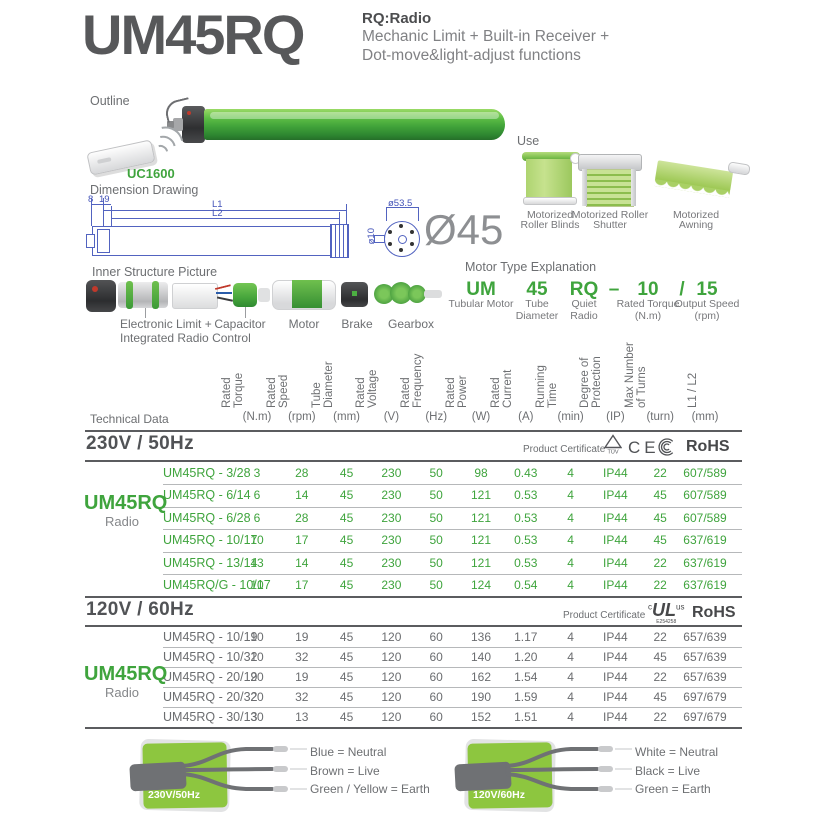 The height and width of the screenshot is (825, 825). What do you see at coordinates (610, 215) in the screenshot?
I see `use-item-label: Motorized Roller` at bounding box center [610, 215].